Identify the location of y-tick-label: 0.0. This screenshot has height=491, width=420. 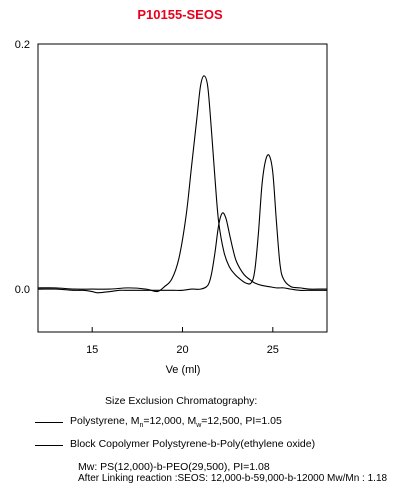
(22, 290).